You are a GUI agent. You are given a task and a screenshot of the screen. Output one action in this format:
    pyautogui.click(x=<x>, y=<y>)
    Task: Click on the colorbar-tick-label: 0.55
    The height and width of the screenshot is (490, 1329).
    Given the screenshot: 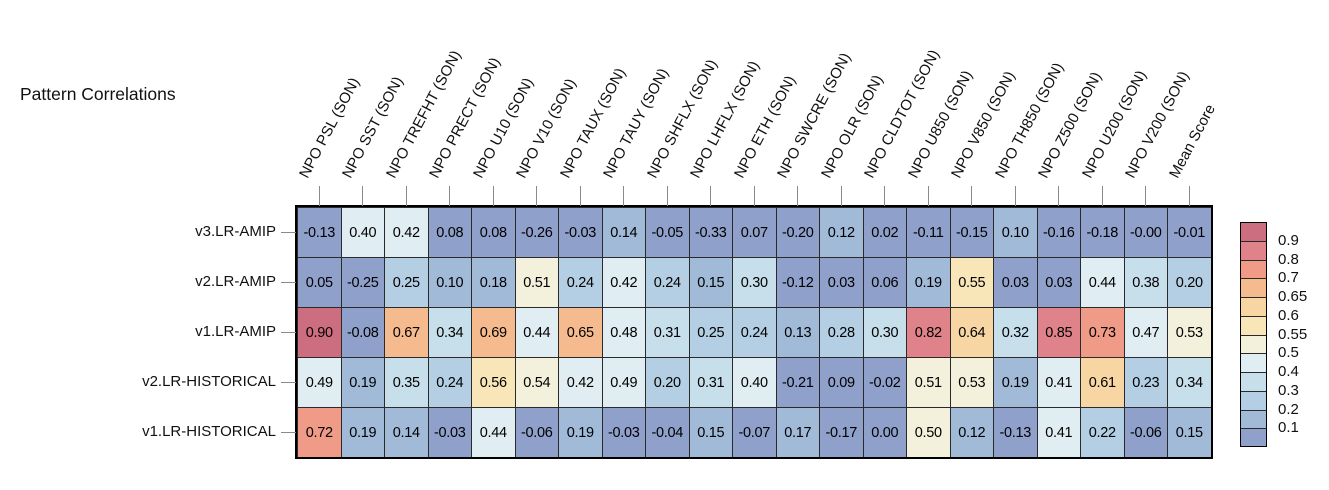 What is the action you would take?
    pyautogui.click(x=1293, y=334)
    